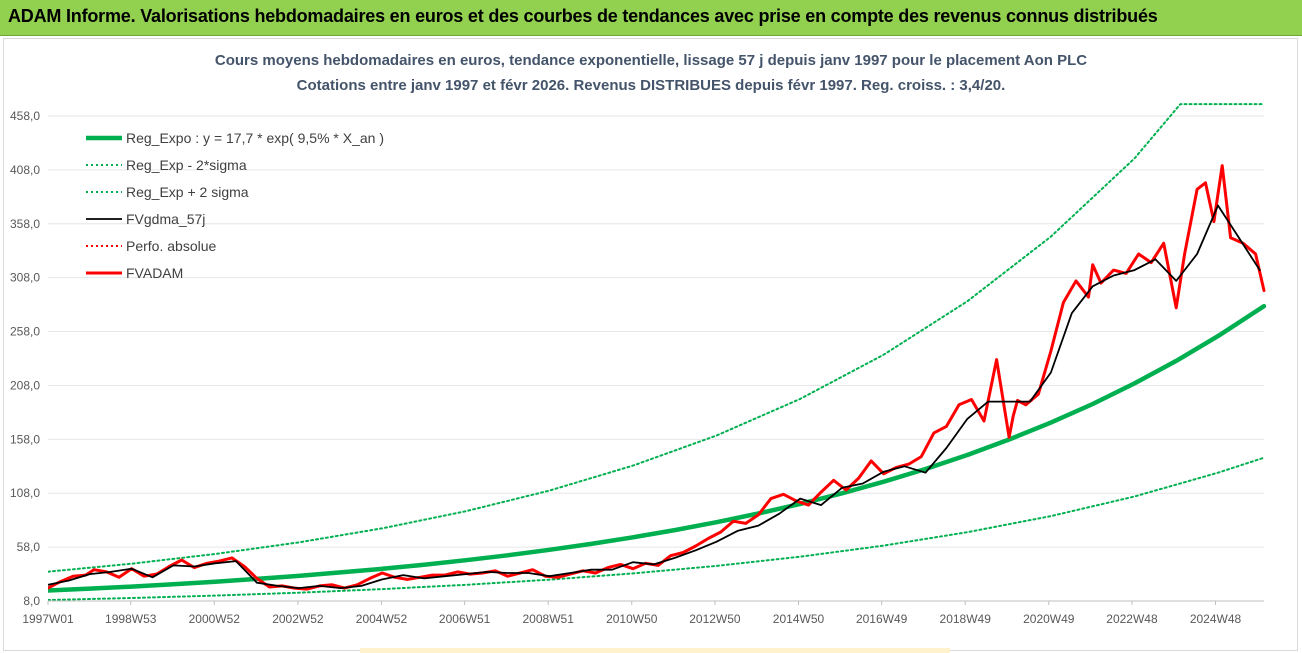 This screenshot has width=1302, height=653. Describe the element at coordinates (25, 385) in the screenshot. I see `y-tick-label: 208,0` at that location.